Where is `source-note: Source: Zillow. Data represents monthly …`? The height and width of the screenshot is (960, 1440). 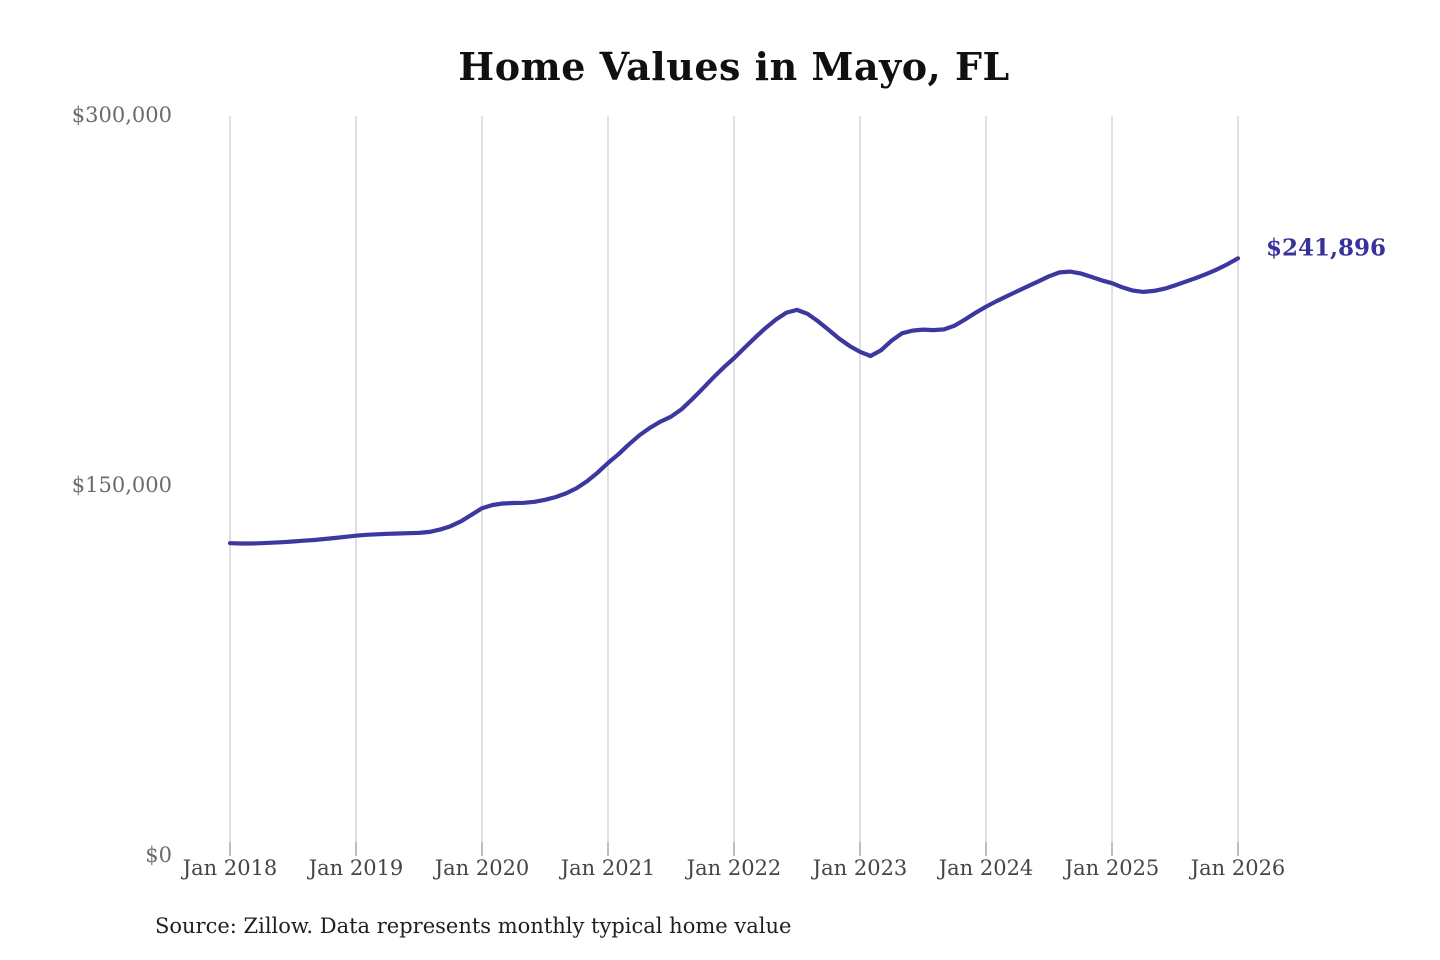
source-note: Source: Zillow. Data represents monthly … is located at coordinates (473, 926).